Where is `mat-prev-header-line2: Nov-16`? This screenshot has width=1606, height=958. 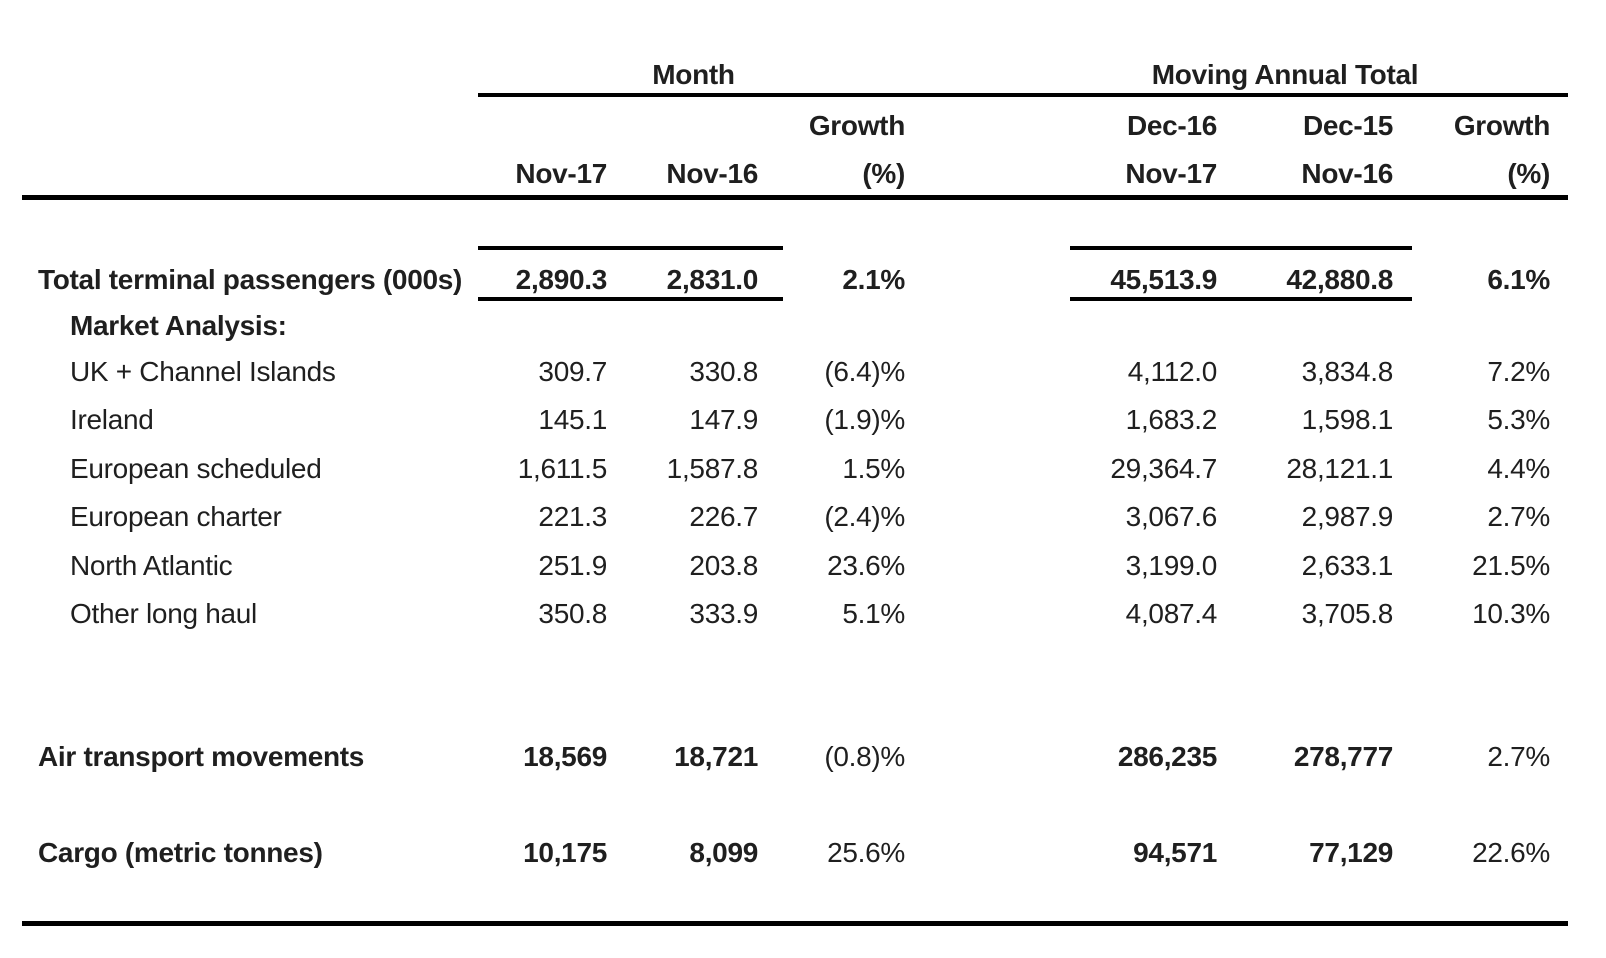 mat-prev-header-line2: Nov-16 is located at coordinates (1347, 173).